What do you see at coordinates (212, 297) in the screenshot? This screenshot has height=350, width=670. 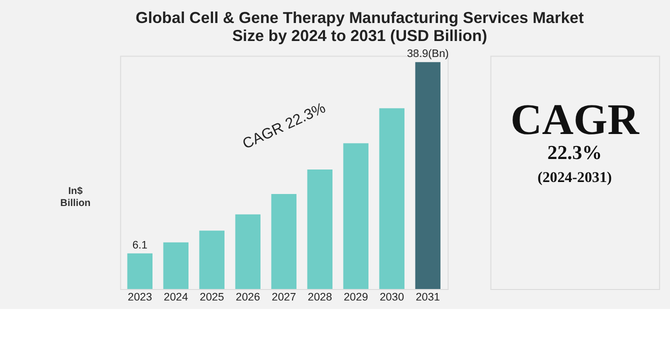 I see `x-tick-label: 2025` at bounding box center [212, 297].